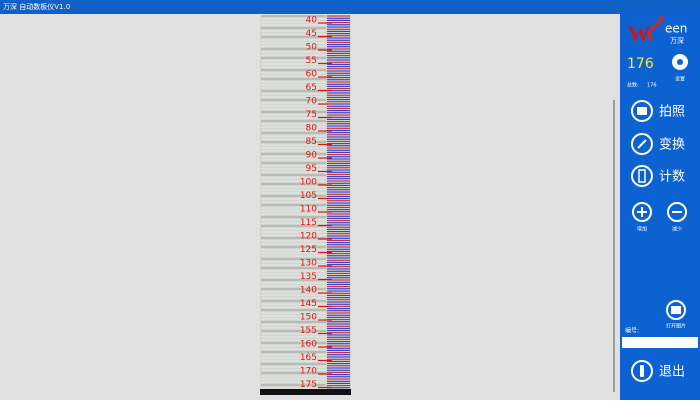  What do you see at coordinates (633, 85) in the screenshot?
I see `total-label: 总数:` at bounding box center [633, 85].